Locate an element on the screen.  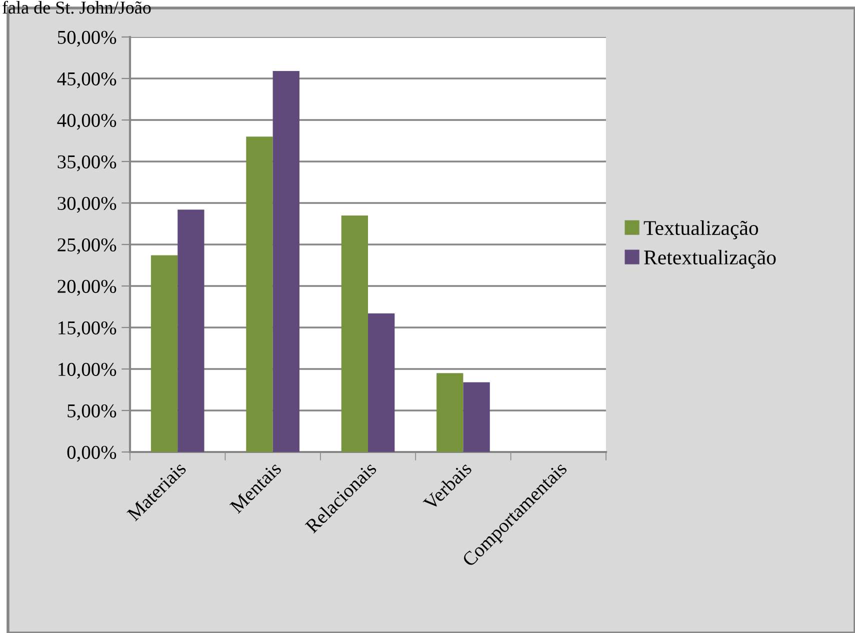
legend-label: Retextualização is located at coordinates (710, 259).